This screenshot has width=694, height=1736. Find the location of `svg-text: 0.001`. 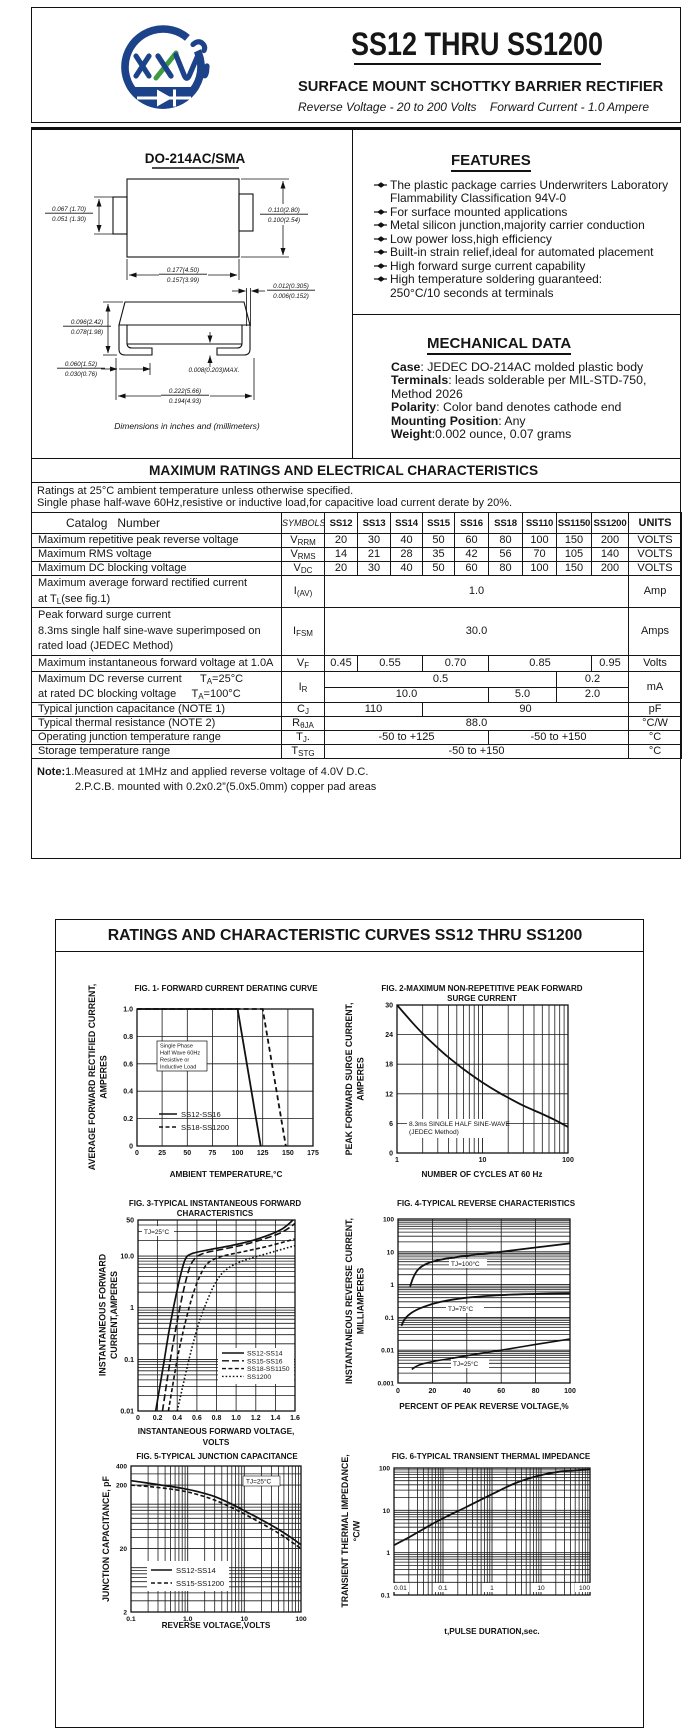

svg-text: 0.001 is located at coordinates (385, 1384).